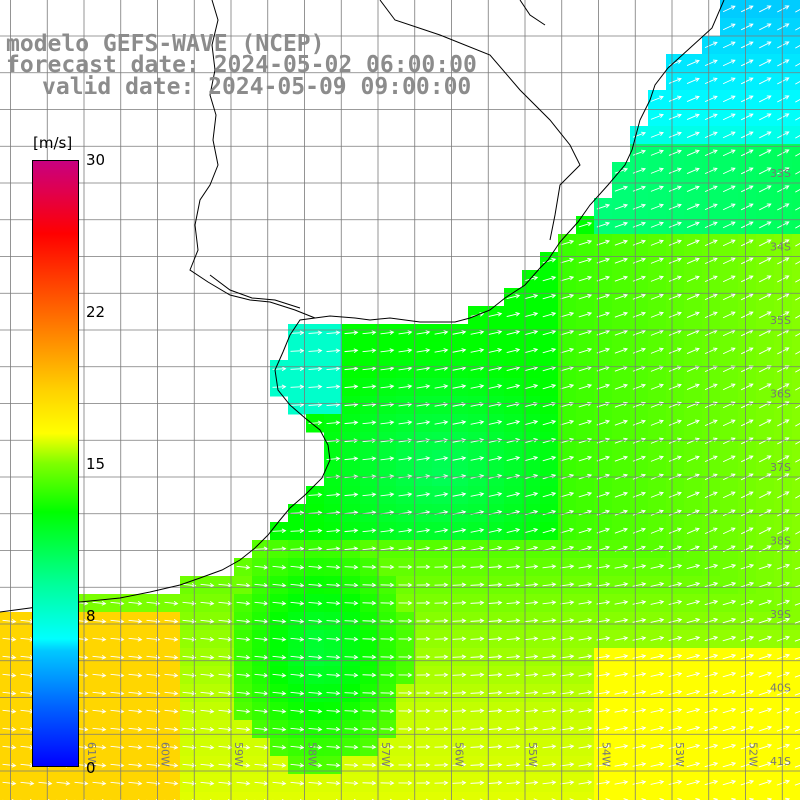  What do you see at coordinates (91, 616) in the screenshot?
I see `colorbar-tick-8: 8` at bounding box center [91, 616].